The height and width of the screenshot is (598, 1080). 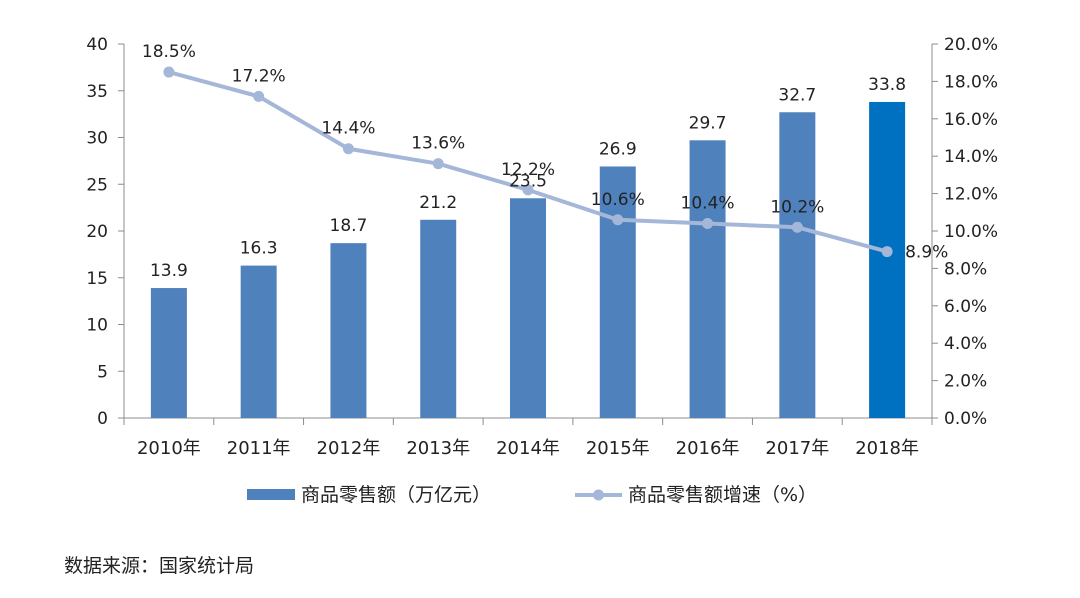 I want to click on x-tick-label: 2016年, so click(x=708, y=448).